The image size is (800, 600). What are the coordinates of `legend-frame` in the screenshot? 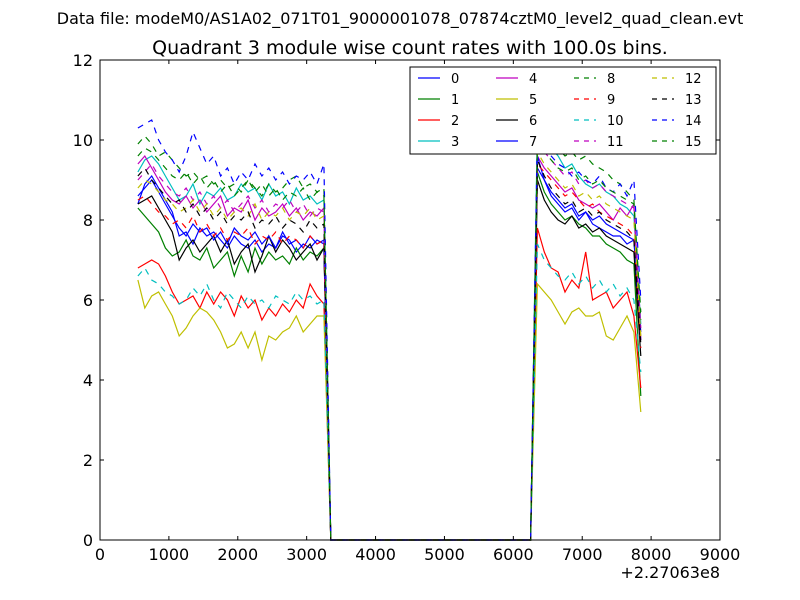 It's located at (563, 110).